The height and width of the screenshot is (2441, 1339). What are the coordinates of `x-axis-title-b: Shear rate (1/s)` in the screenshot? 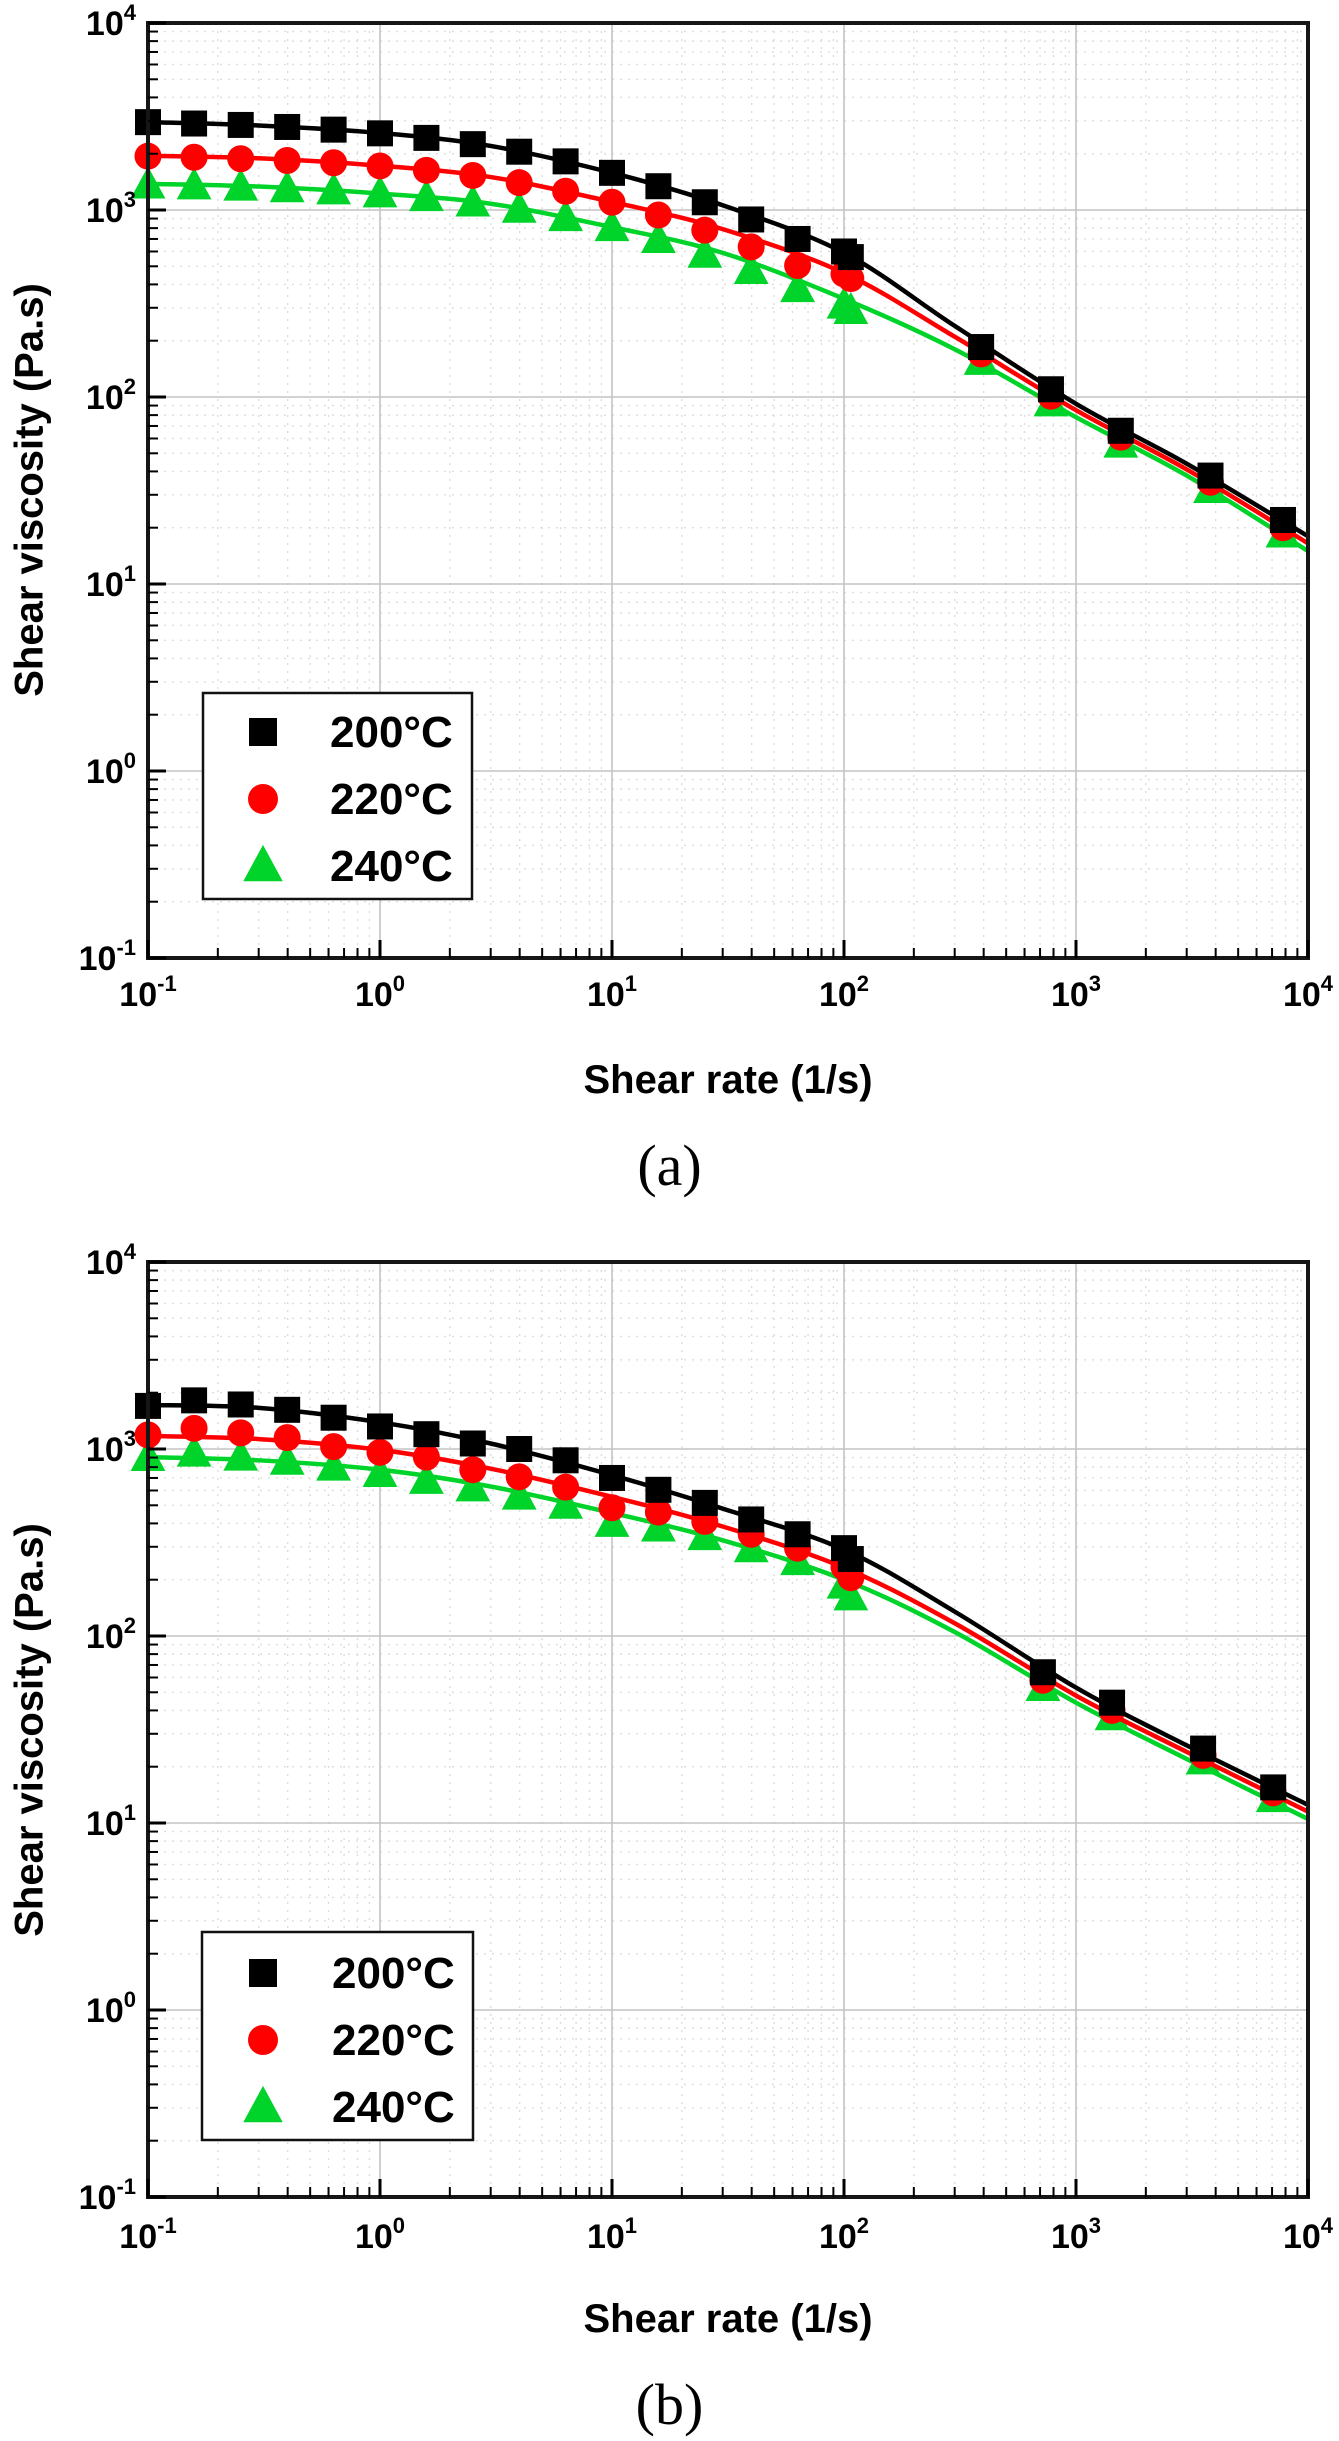 It's located at (728, 2319).